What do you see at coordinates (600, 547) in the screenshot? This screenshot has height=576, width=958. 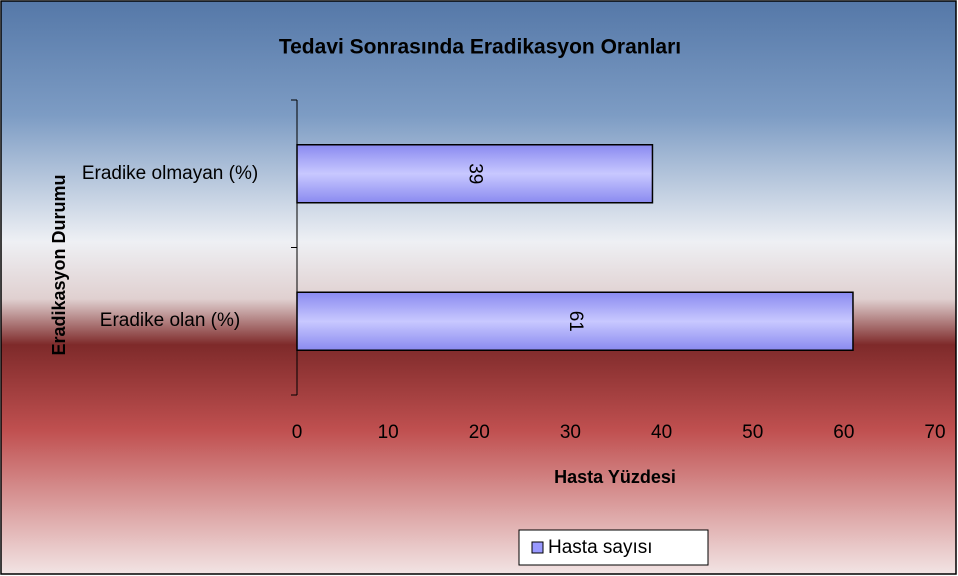 I see `legend-label: Hasta sayısı` at bounding box center [600, 547].